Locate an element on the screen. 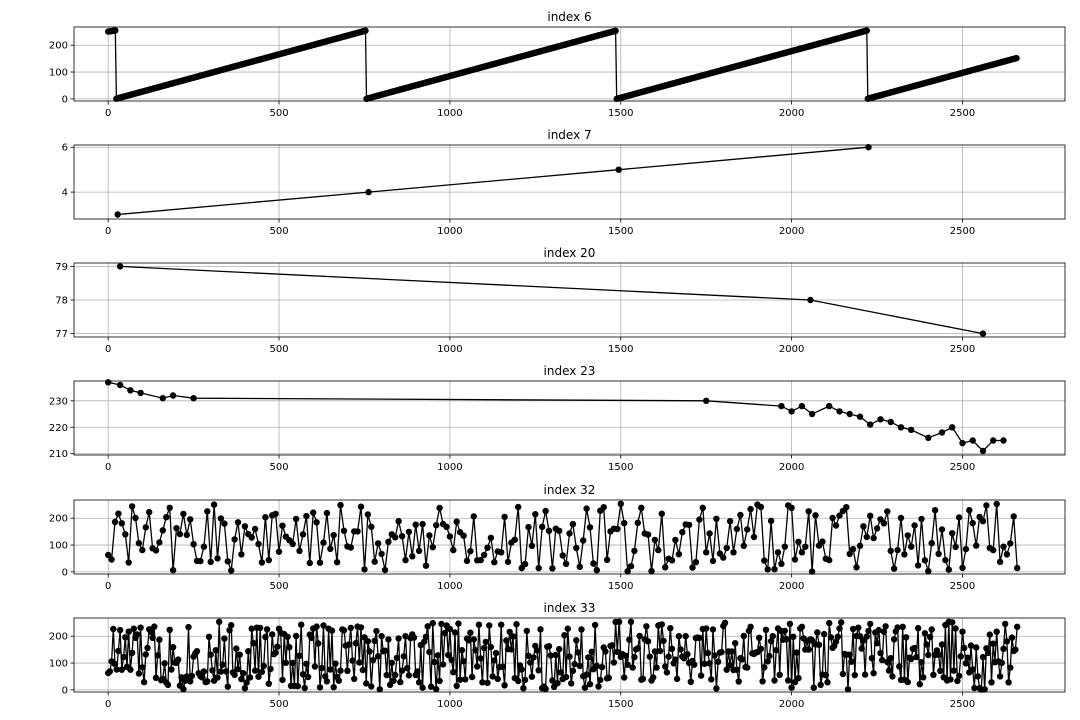 Image resolution: width=1080 pixels, height=720 pixels. y-tick-label: 230 is located at coordinates (58, 401).